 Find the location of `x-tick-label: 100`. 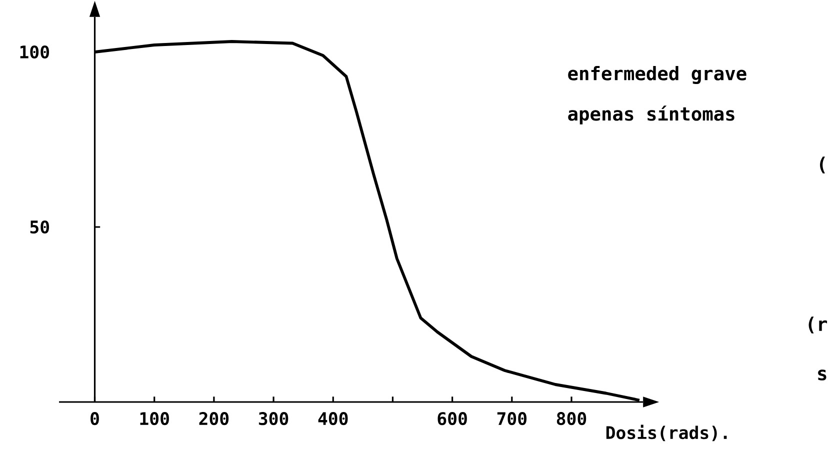

x-tick-label: 100 is located at coordinates (154, 419).